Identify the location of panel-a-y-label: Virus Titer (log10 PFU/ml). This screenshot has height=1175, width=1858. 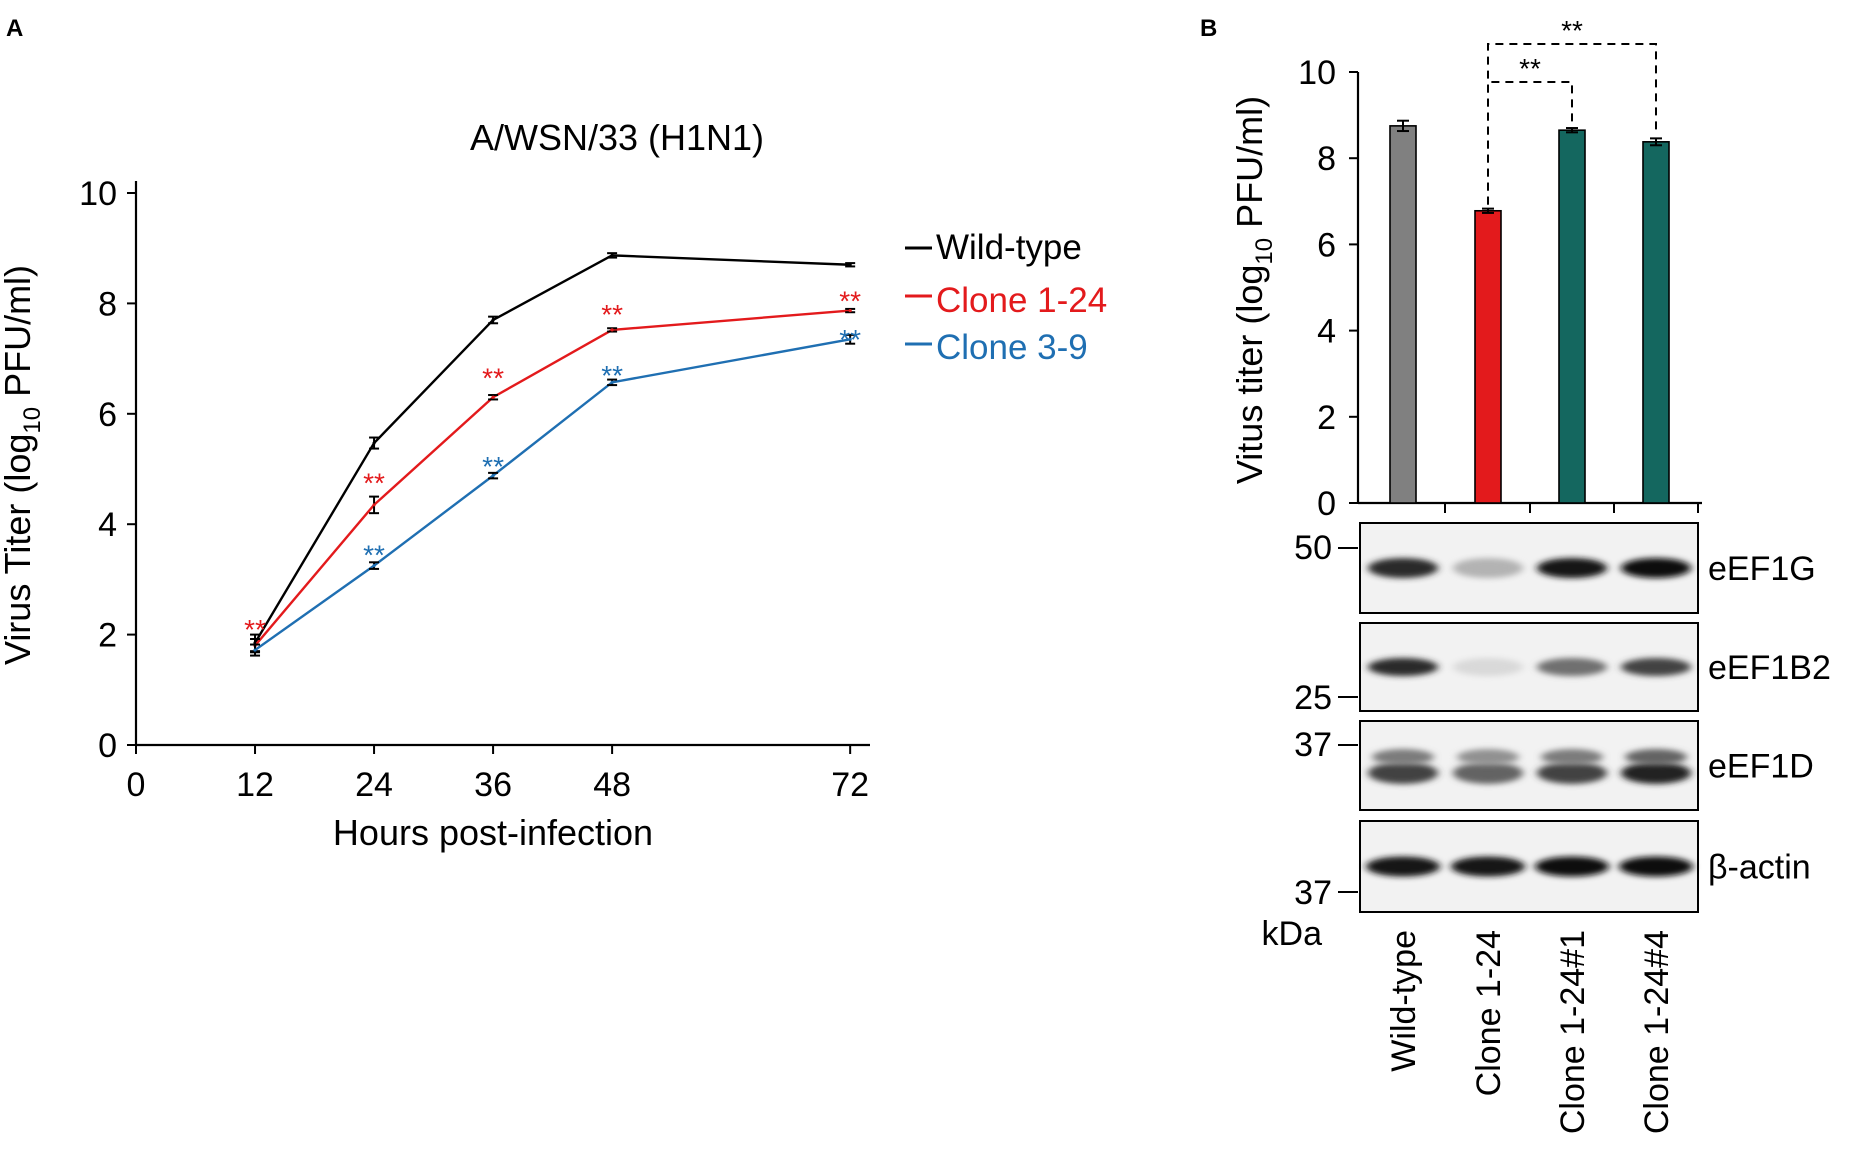
(23, 465).